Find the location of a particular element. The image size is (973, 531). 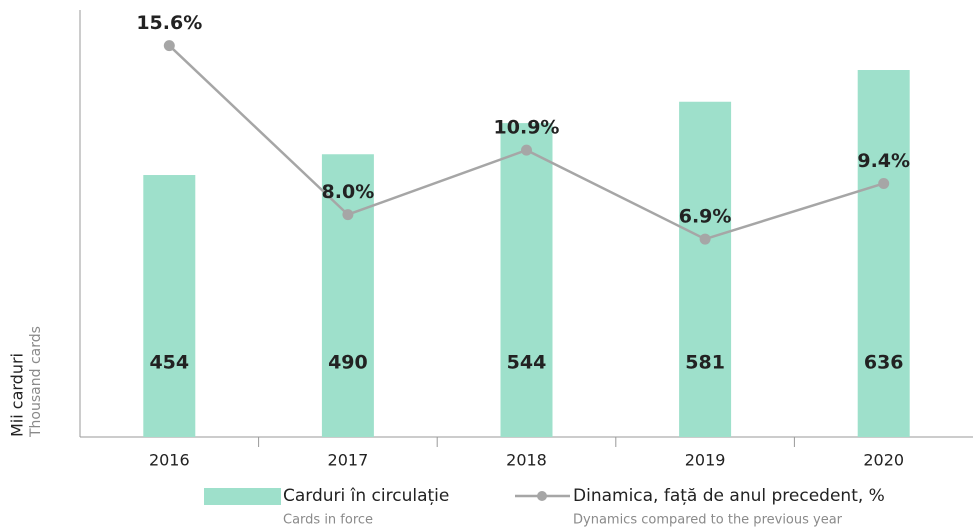

bar-label: 581 is located at coordinates (705, 363).